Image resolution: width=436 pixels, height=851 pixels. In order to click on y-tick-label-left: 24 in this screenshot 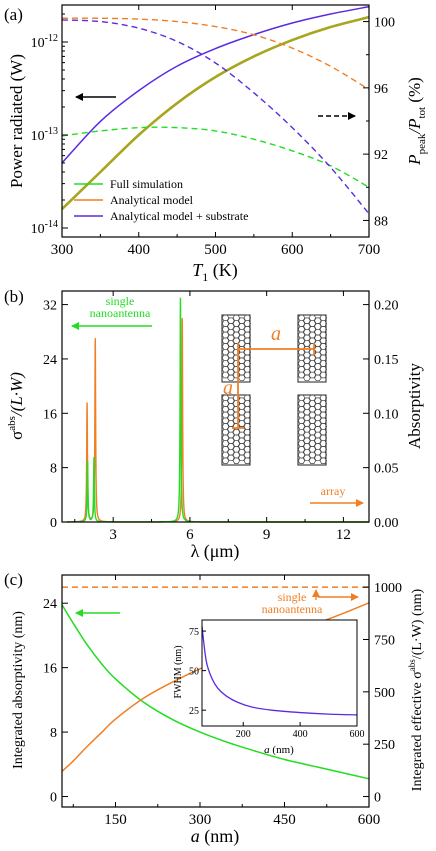, I will do `click(50, 604)`.